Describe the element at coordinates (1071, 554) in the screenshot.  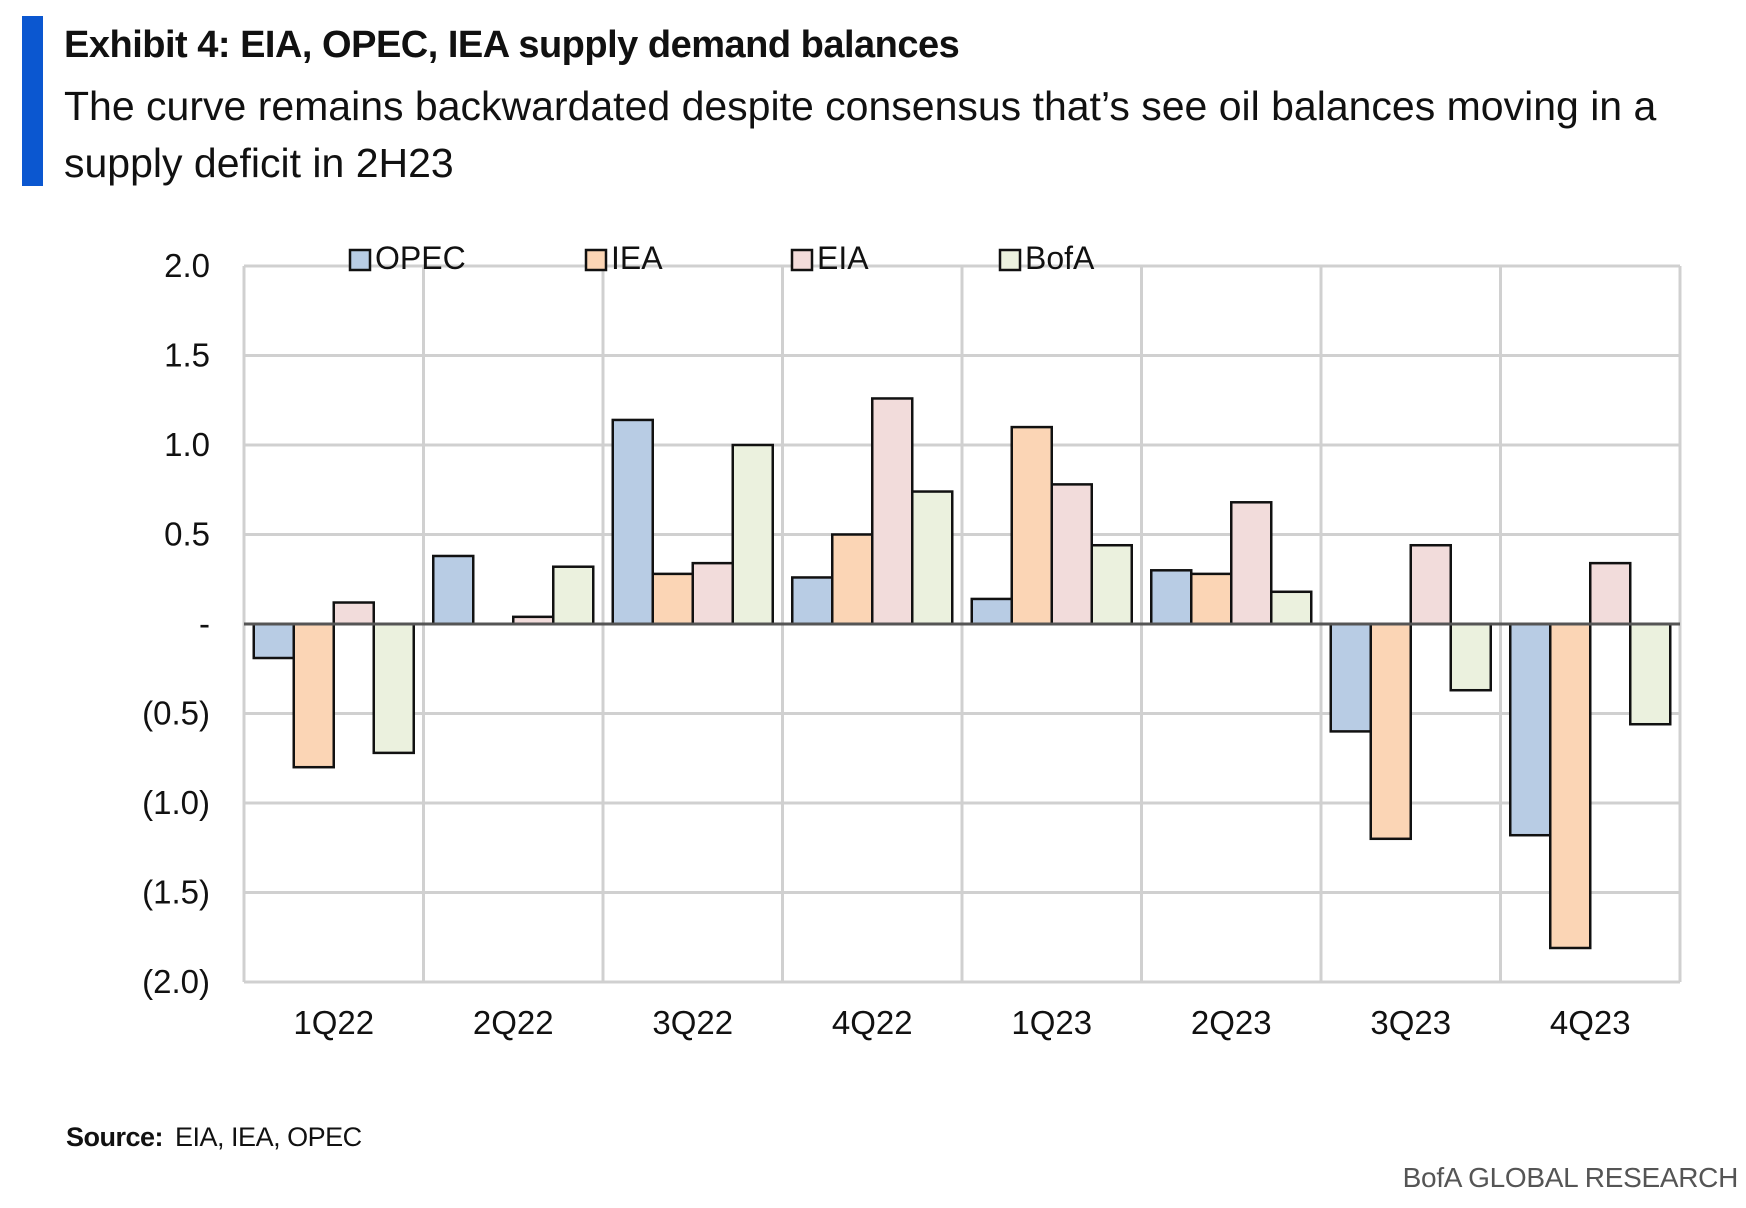
I see `bar-eia-1q23` at that location.